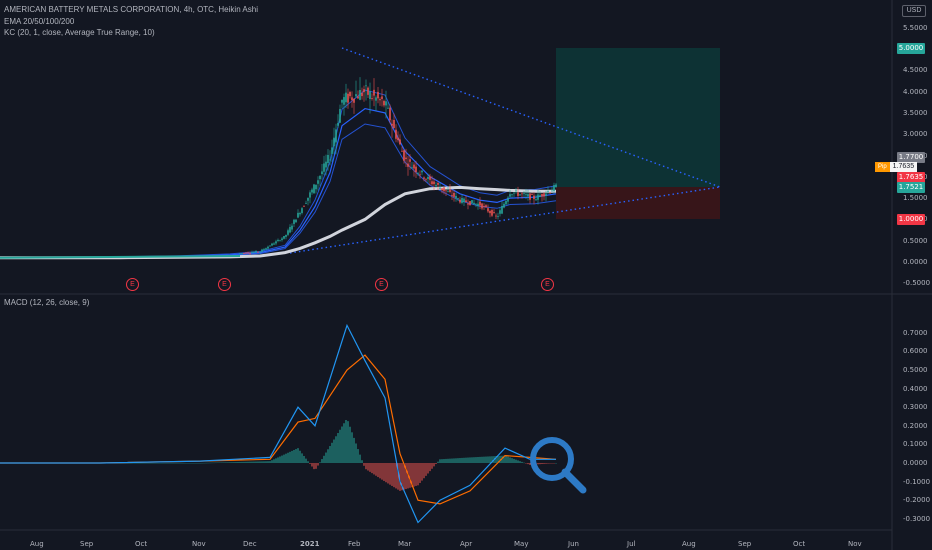 This screenshot has height=550, width=932. I want to click on price-tick-label: 1.5000, so click(915, 198).